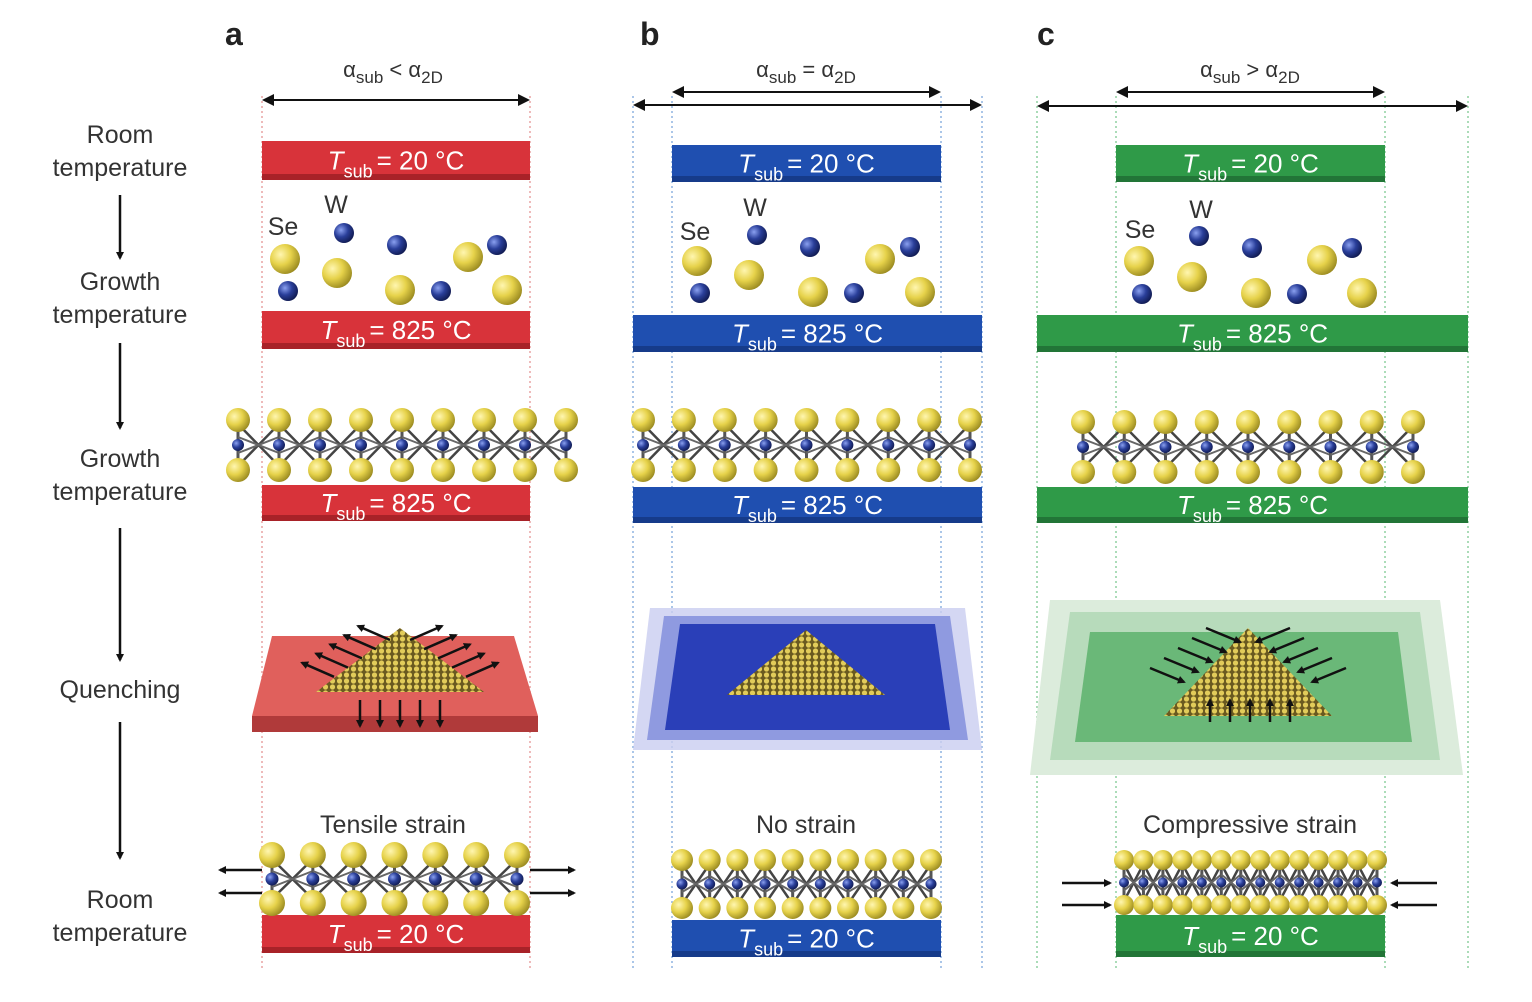  What do you see at coordinates (806, 942) in the screenshot?
I see `substrate-temperature: Tsub = 20 °C` at bounding box center [806, 942].